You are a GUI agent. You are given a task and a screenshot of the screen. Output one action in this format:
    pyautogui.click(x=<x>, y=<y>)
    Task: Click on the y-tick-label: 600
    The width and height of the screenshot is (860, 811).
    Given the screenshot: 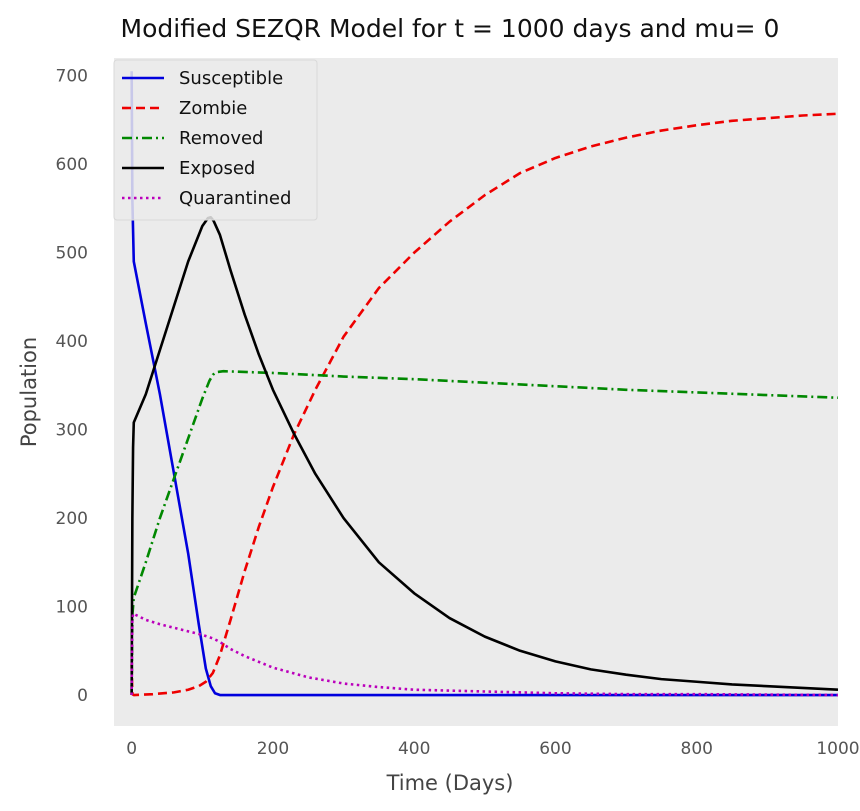 What is the action you would take?
    pyautogui.click(x=72, y=165)
    